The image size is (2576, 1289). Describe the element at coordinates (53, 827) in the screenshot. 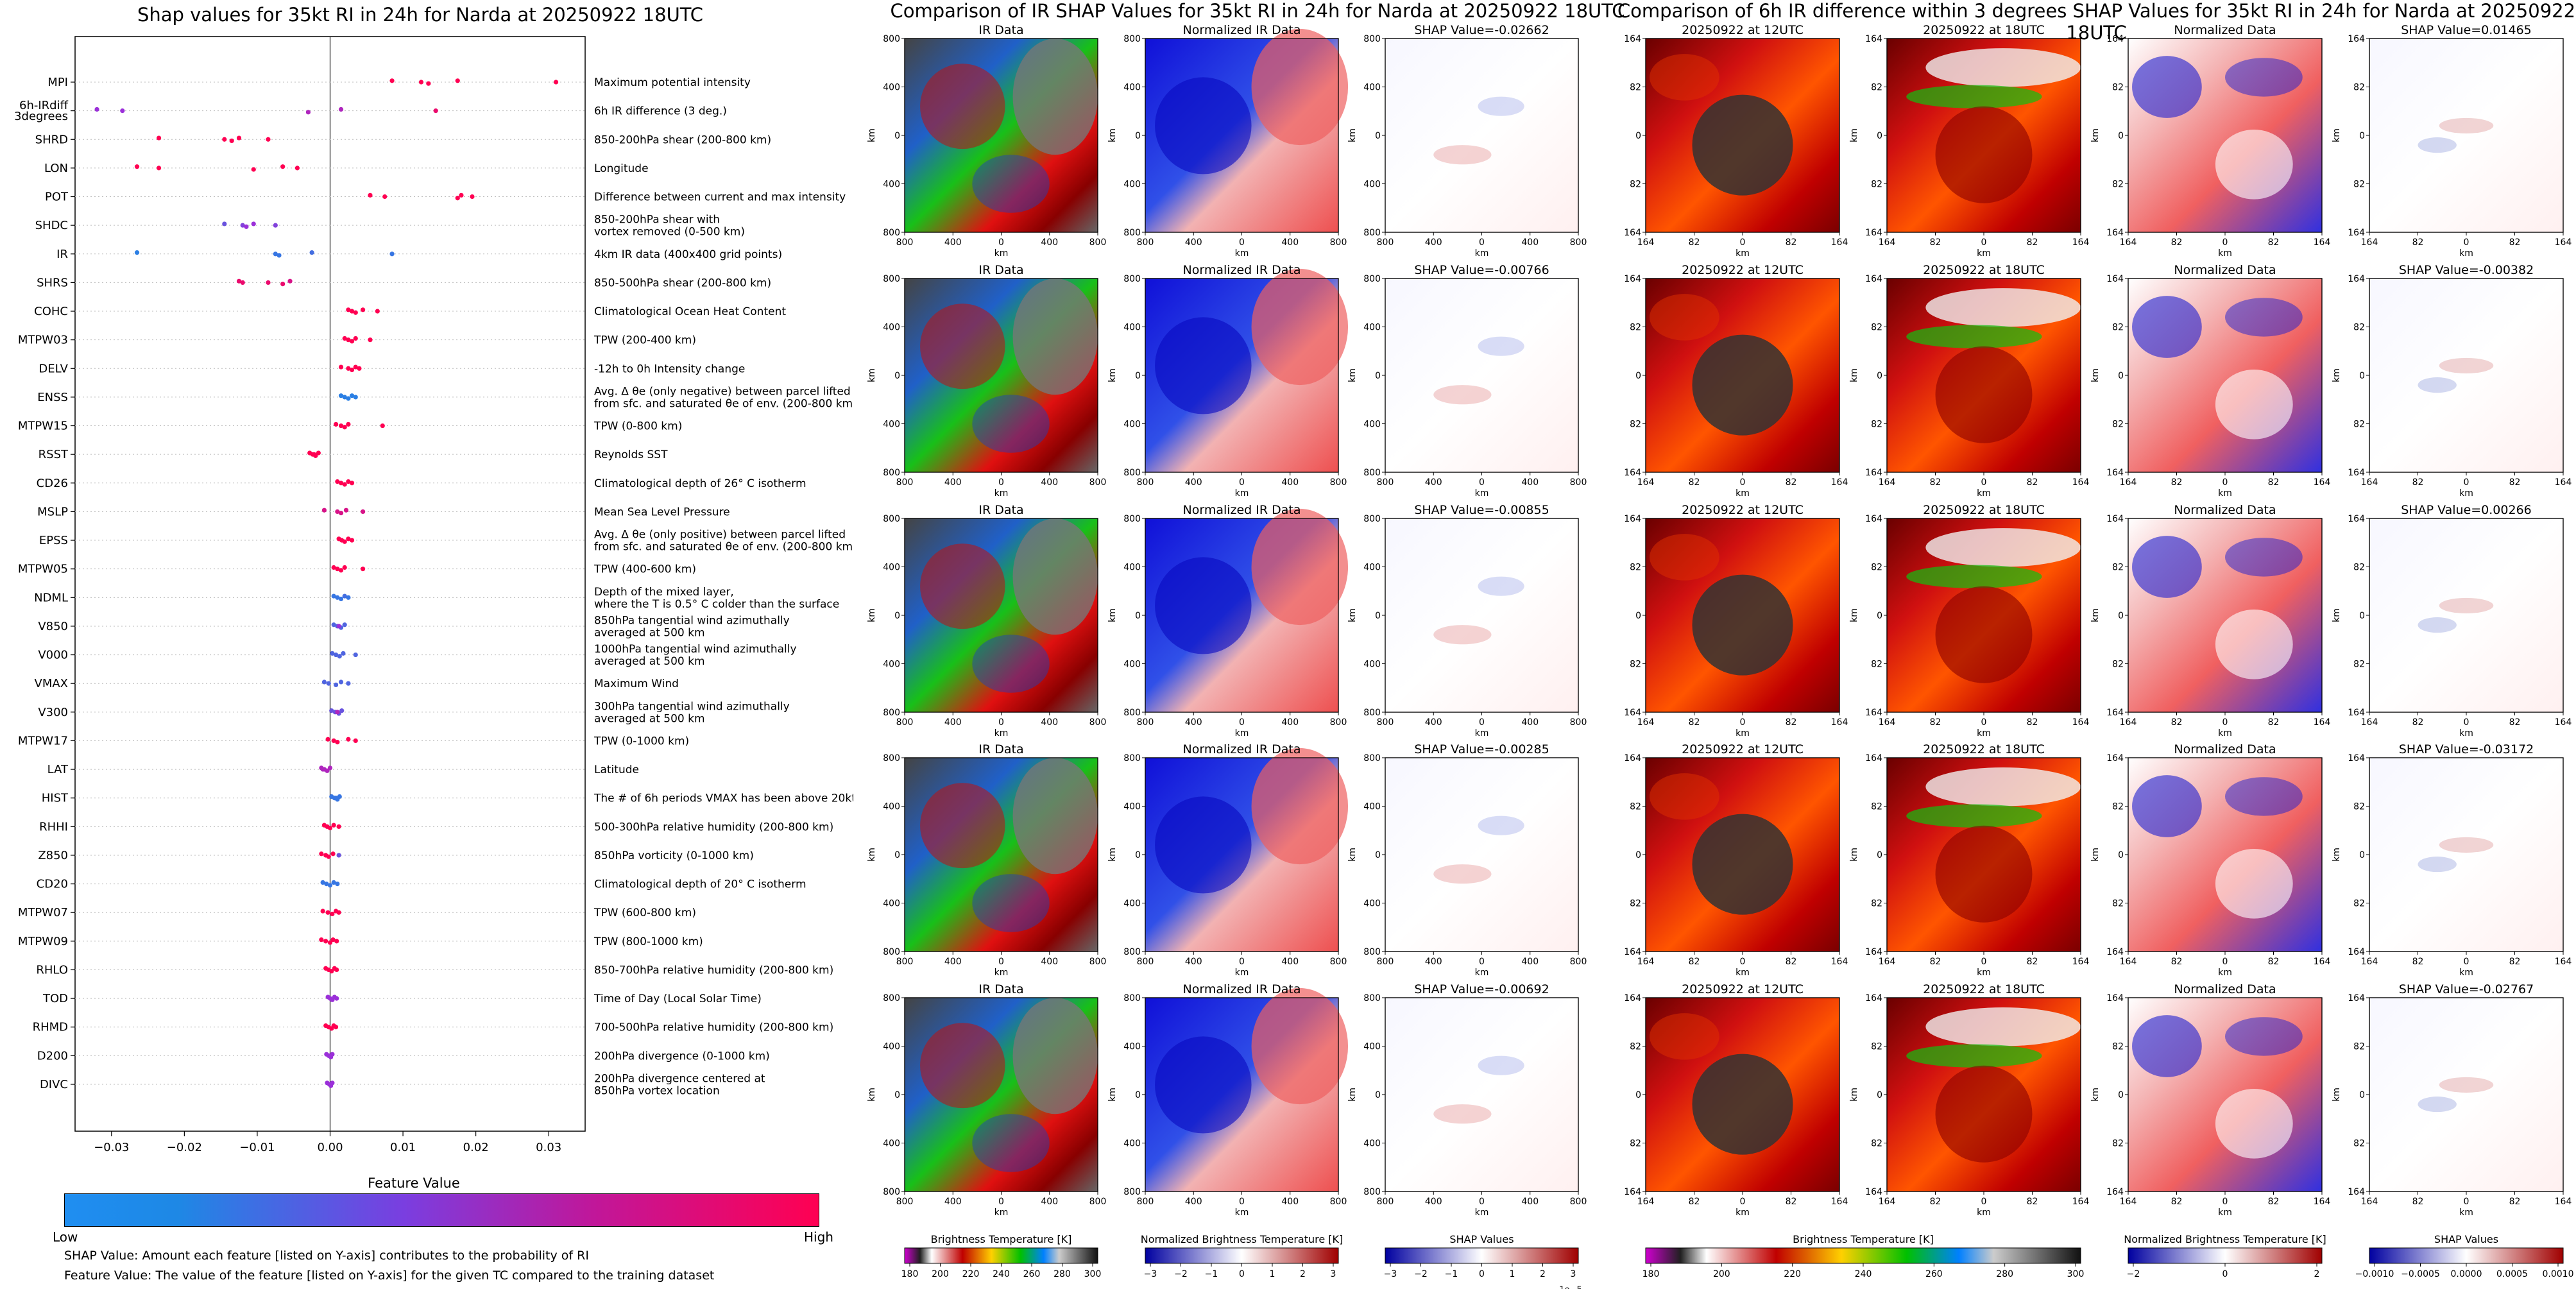

I see `feature-name-label: RHHI` at that location.